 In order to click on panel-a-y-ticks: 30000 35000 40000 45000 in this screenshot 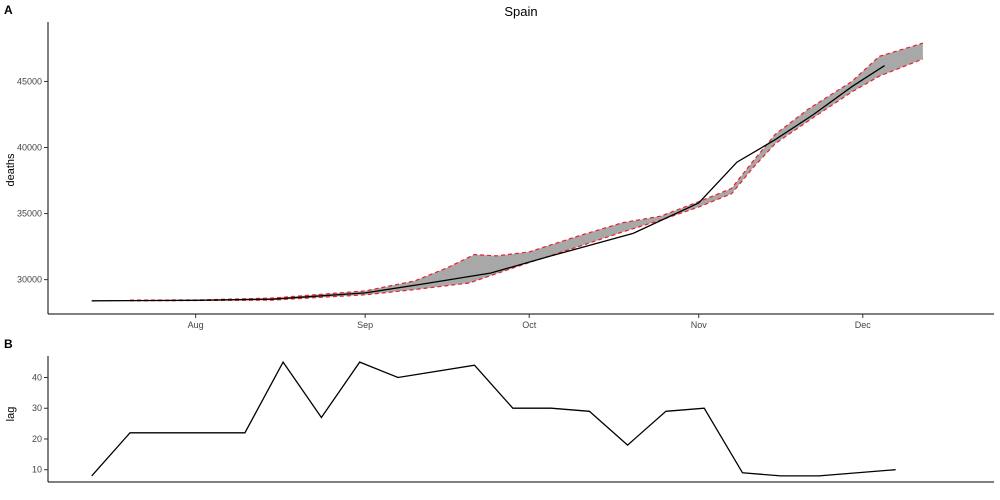, I will do `click(32, 180)`.